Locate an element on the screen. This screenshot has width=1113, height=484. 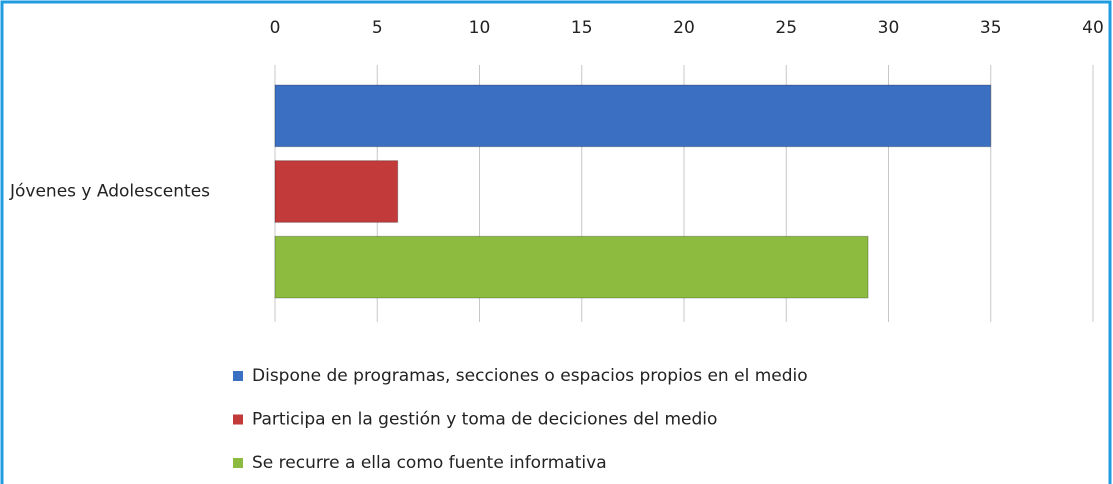
x-tick-label: 15 is located at coordinates (582, 28).